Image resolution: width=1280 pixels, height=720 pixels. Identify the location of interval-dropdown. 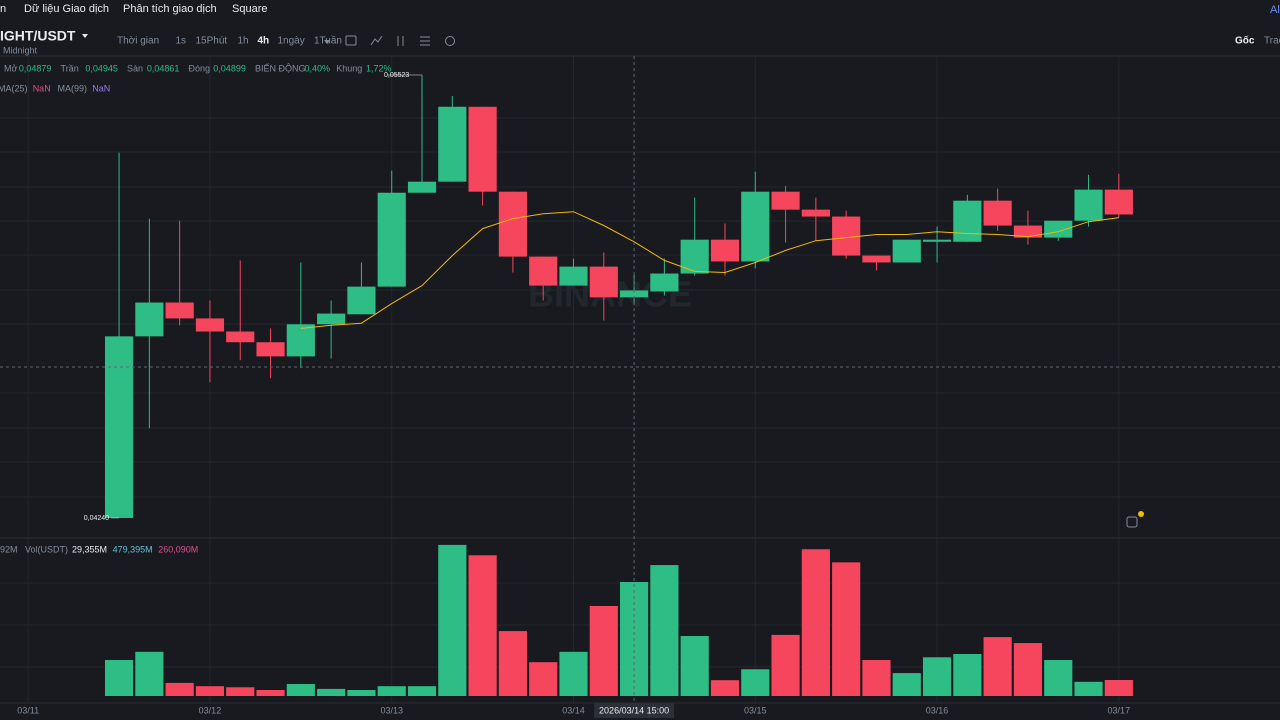
(327, 42).